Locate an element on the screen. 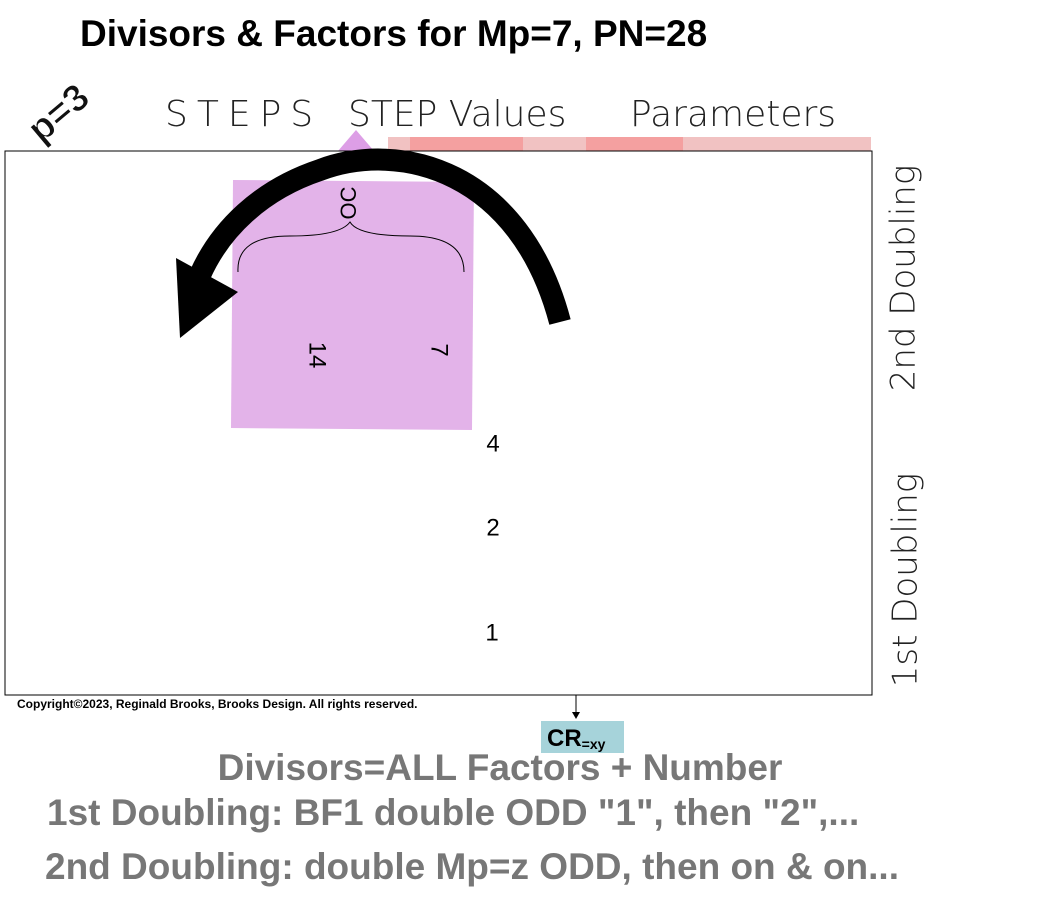  note: Divisors=ALL Factors + Number is located at coordinates (500, 767).